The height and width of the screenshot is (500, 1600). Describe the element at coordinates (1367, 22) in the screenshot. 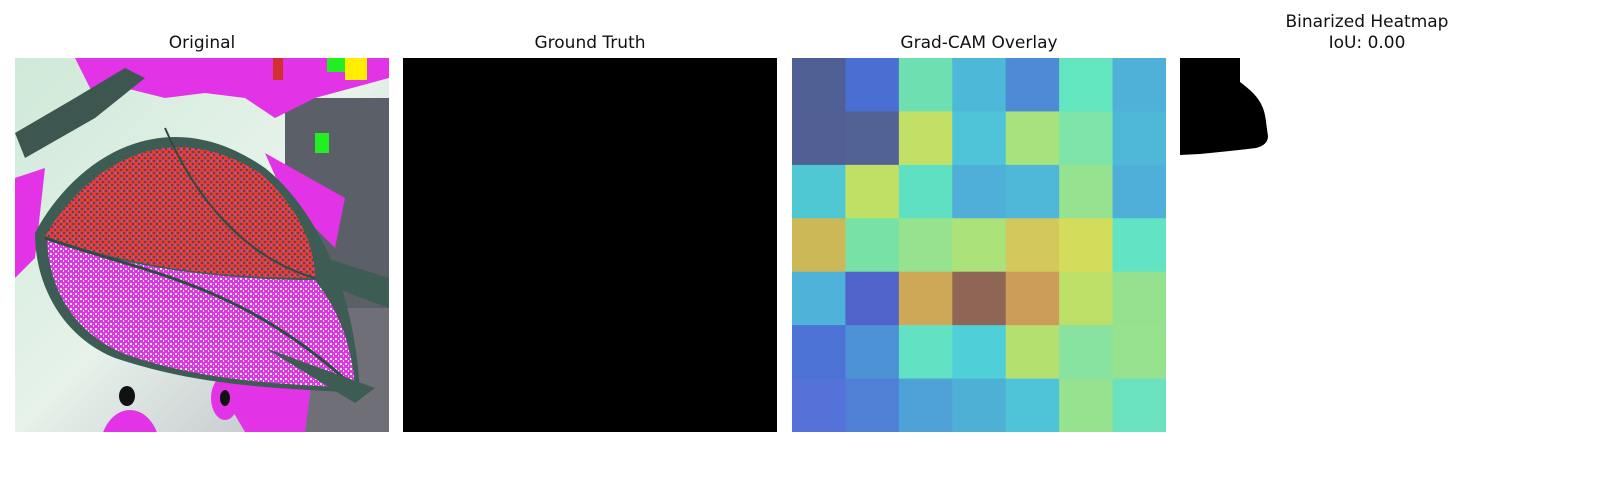

I see `binarized-title-text: Binarized Heatmap` at that location.